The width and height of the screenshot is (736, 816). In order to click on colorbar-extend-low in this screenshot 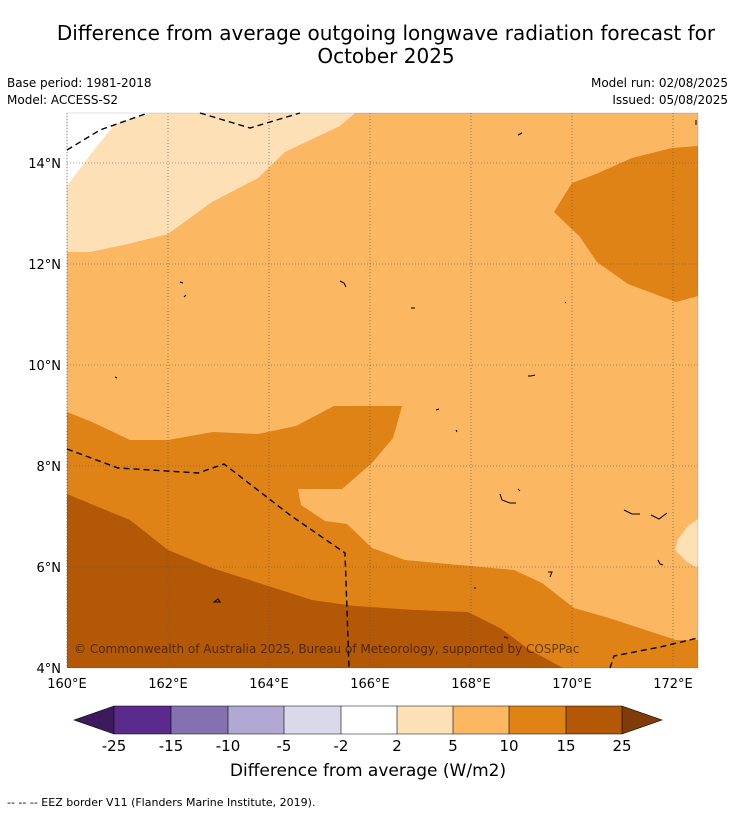, I will do `click(94, 720)`.